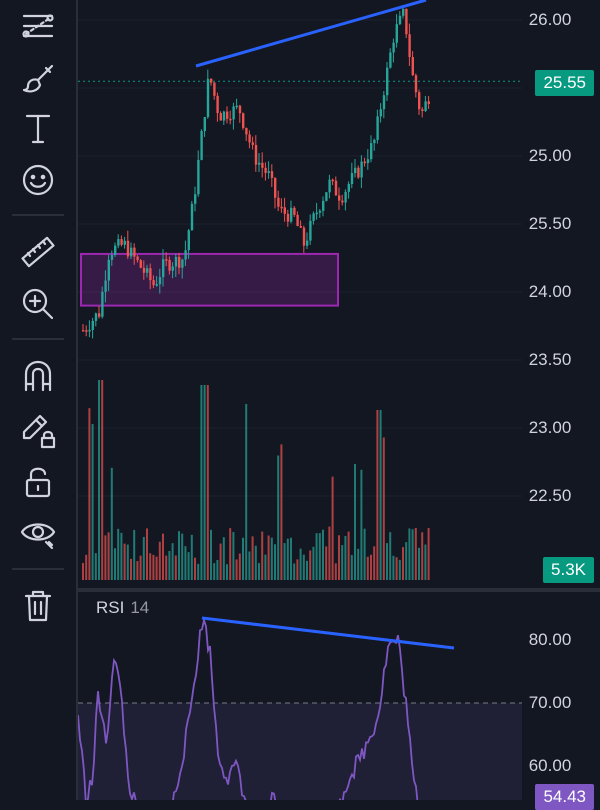  I want to click on ruler-icon, so click(38, 252).